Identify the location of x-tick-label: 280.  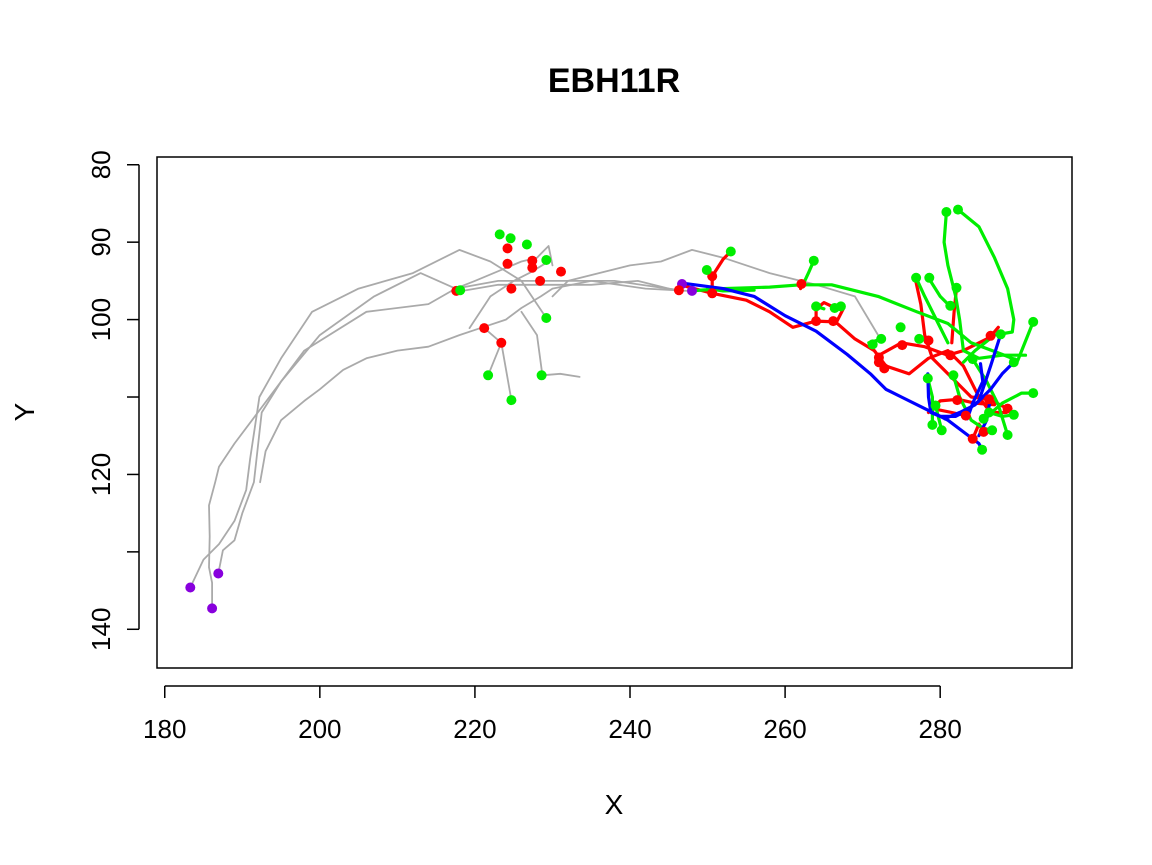
(939, 729).